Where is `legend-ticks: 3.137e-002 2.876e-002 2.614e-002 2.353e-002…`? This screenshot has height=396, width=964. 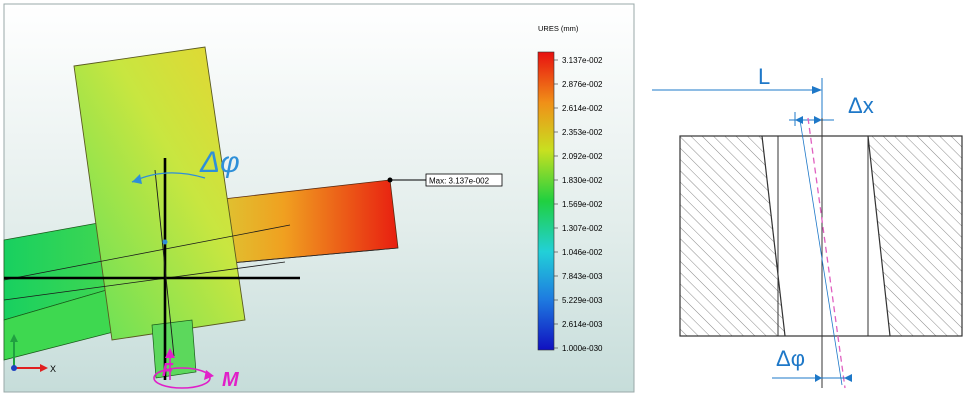
legend-ticks: 3.137e-002 2.876e-002 2.614e-002 2.353e-002… is located at coordinates (578, 204).